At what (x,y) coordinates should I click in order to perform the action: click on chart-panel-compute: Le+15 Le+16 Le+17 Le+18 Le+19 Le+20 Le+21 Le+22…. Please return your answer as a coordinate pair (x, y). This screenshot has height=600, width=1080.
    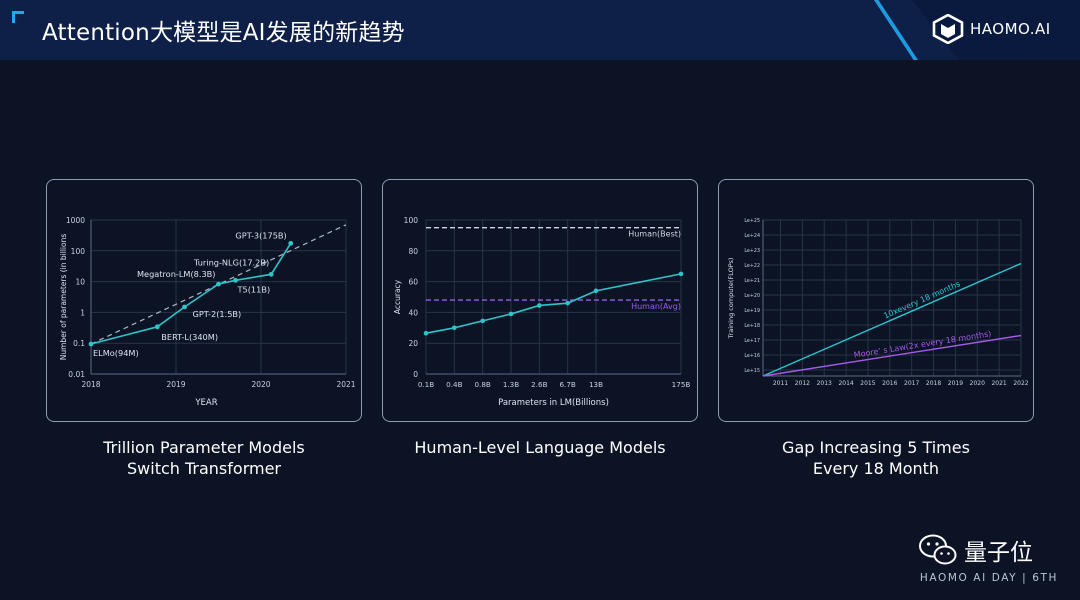
    Looking at the image, I should click on (876, 300).